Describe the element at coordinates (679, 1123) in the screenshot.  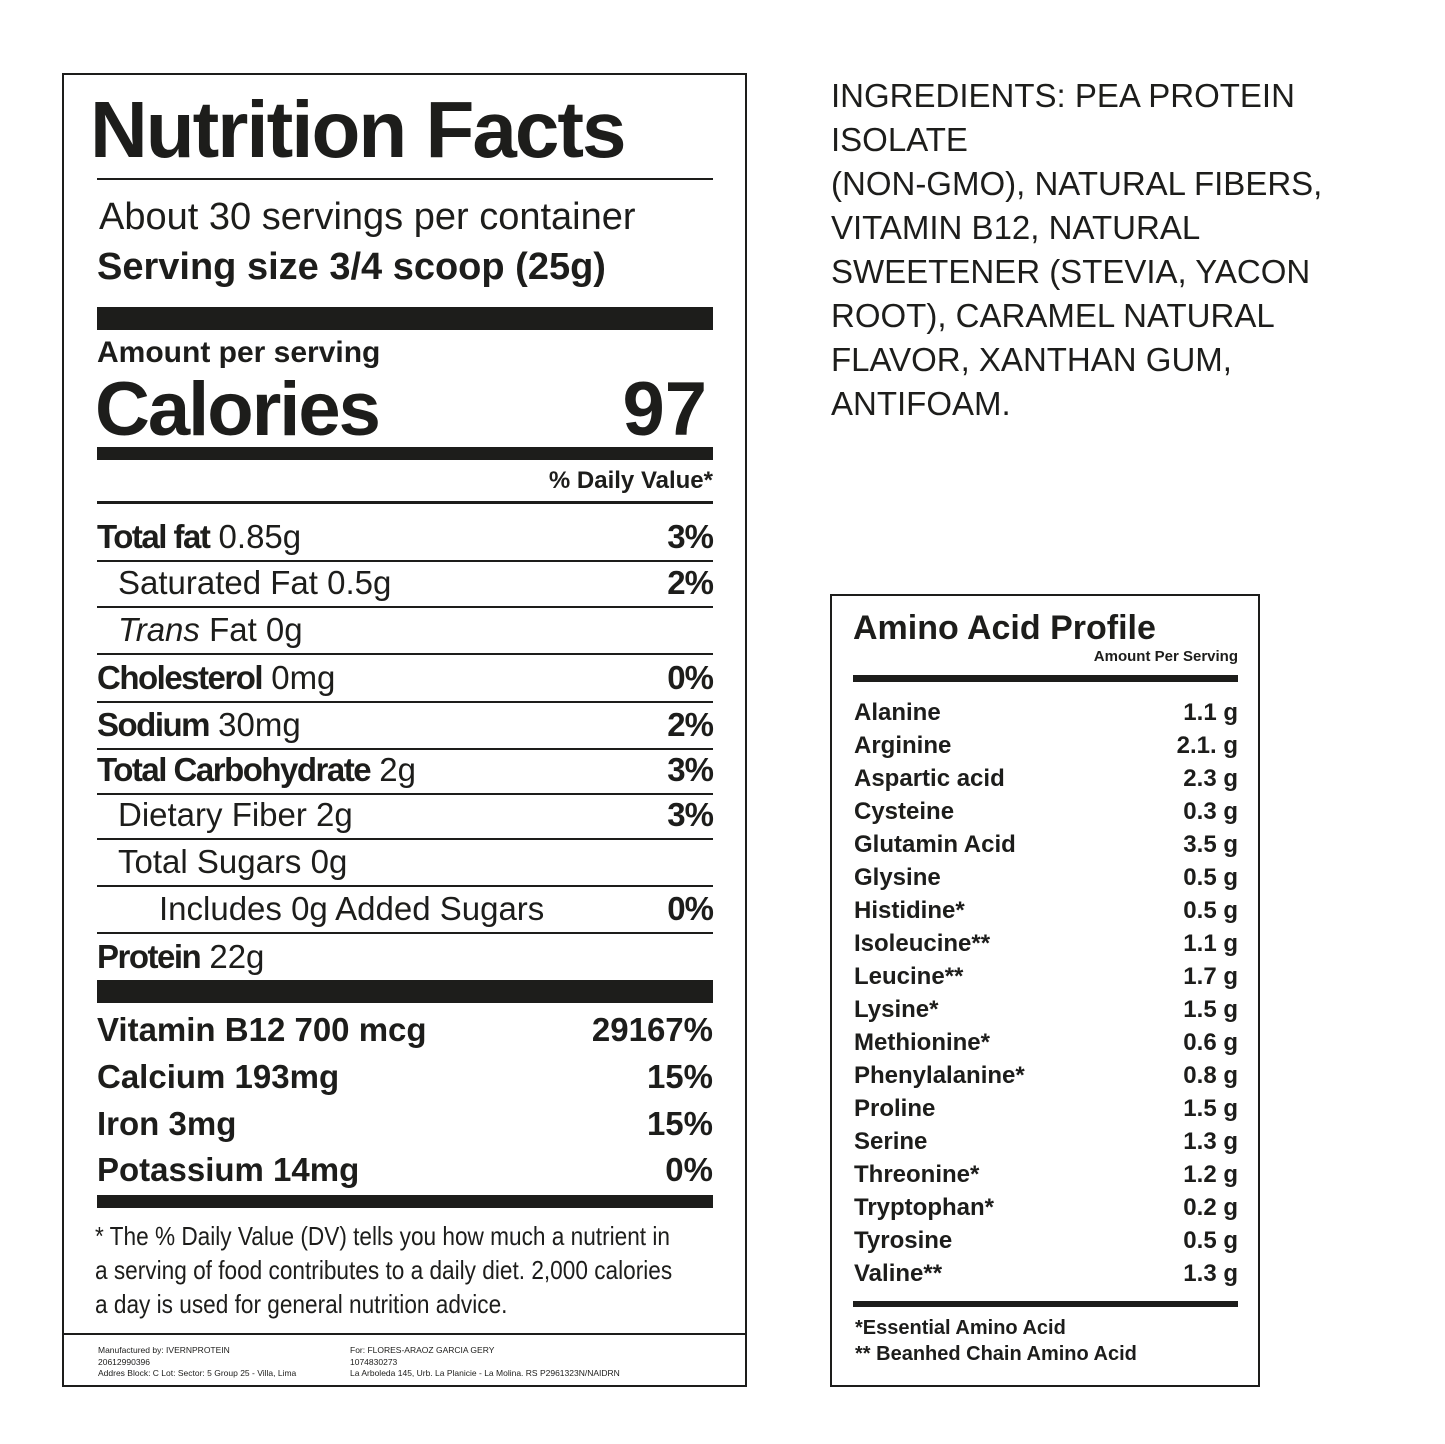
I see `vitamin-daily-value: 15%` at that location.